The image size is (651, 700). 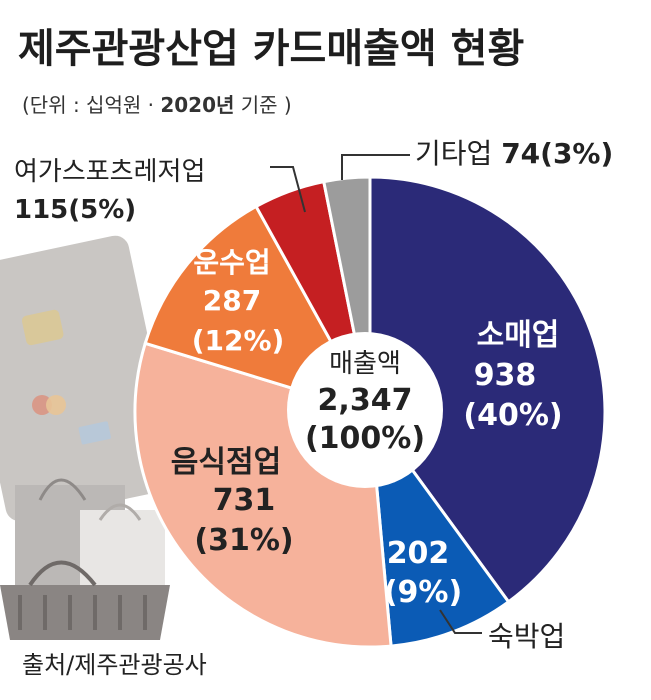 What do you see at coordinates (576, 153) in the screenshot?
I see `other-percent: (3%)` at bounding box center [576, 153].